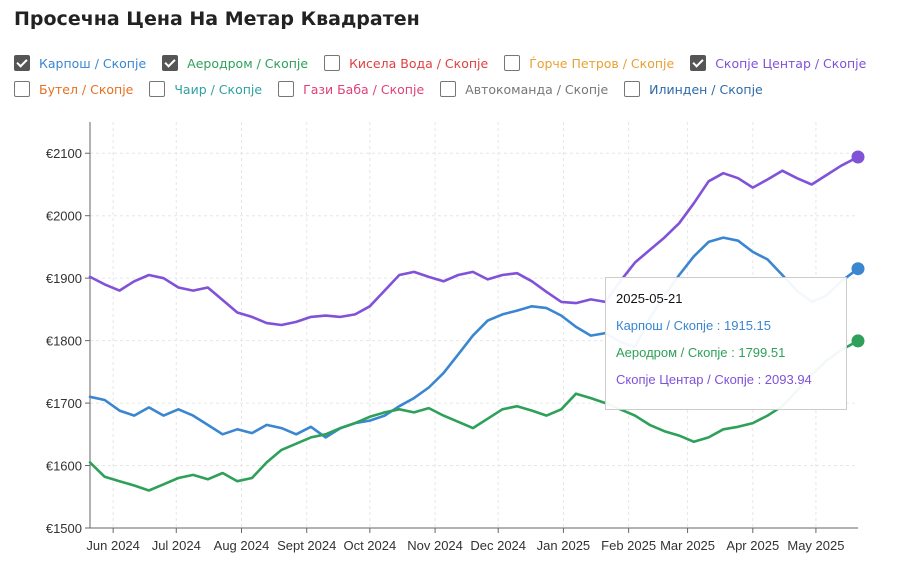  Describe the element at coordinates (694, 325) in the screenshot. I see `tooltip-row-karposh: Карпош / Скопје : 1915.15` at that location.